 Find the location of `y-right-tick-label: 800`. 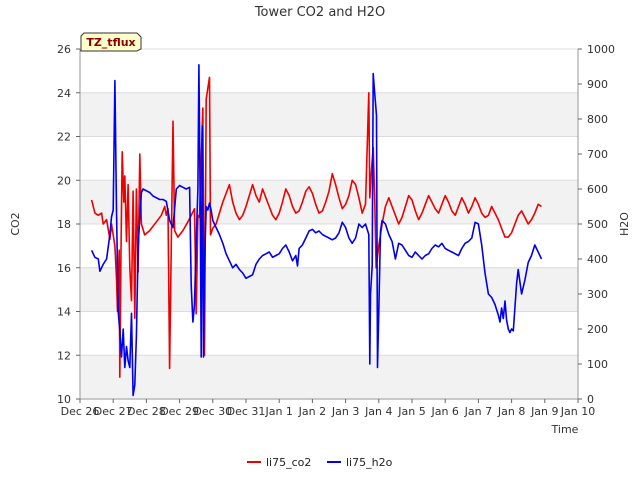

y-right-tick-label: 800 is located at coordinates (597, 119).